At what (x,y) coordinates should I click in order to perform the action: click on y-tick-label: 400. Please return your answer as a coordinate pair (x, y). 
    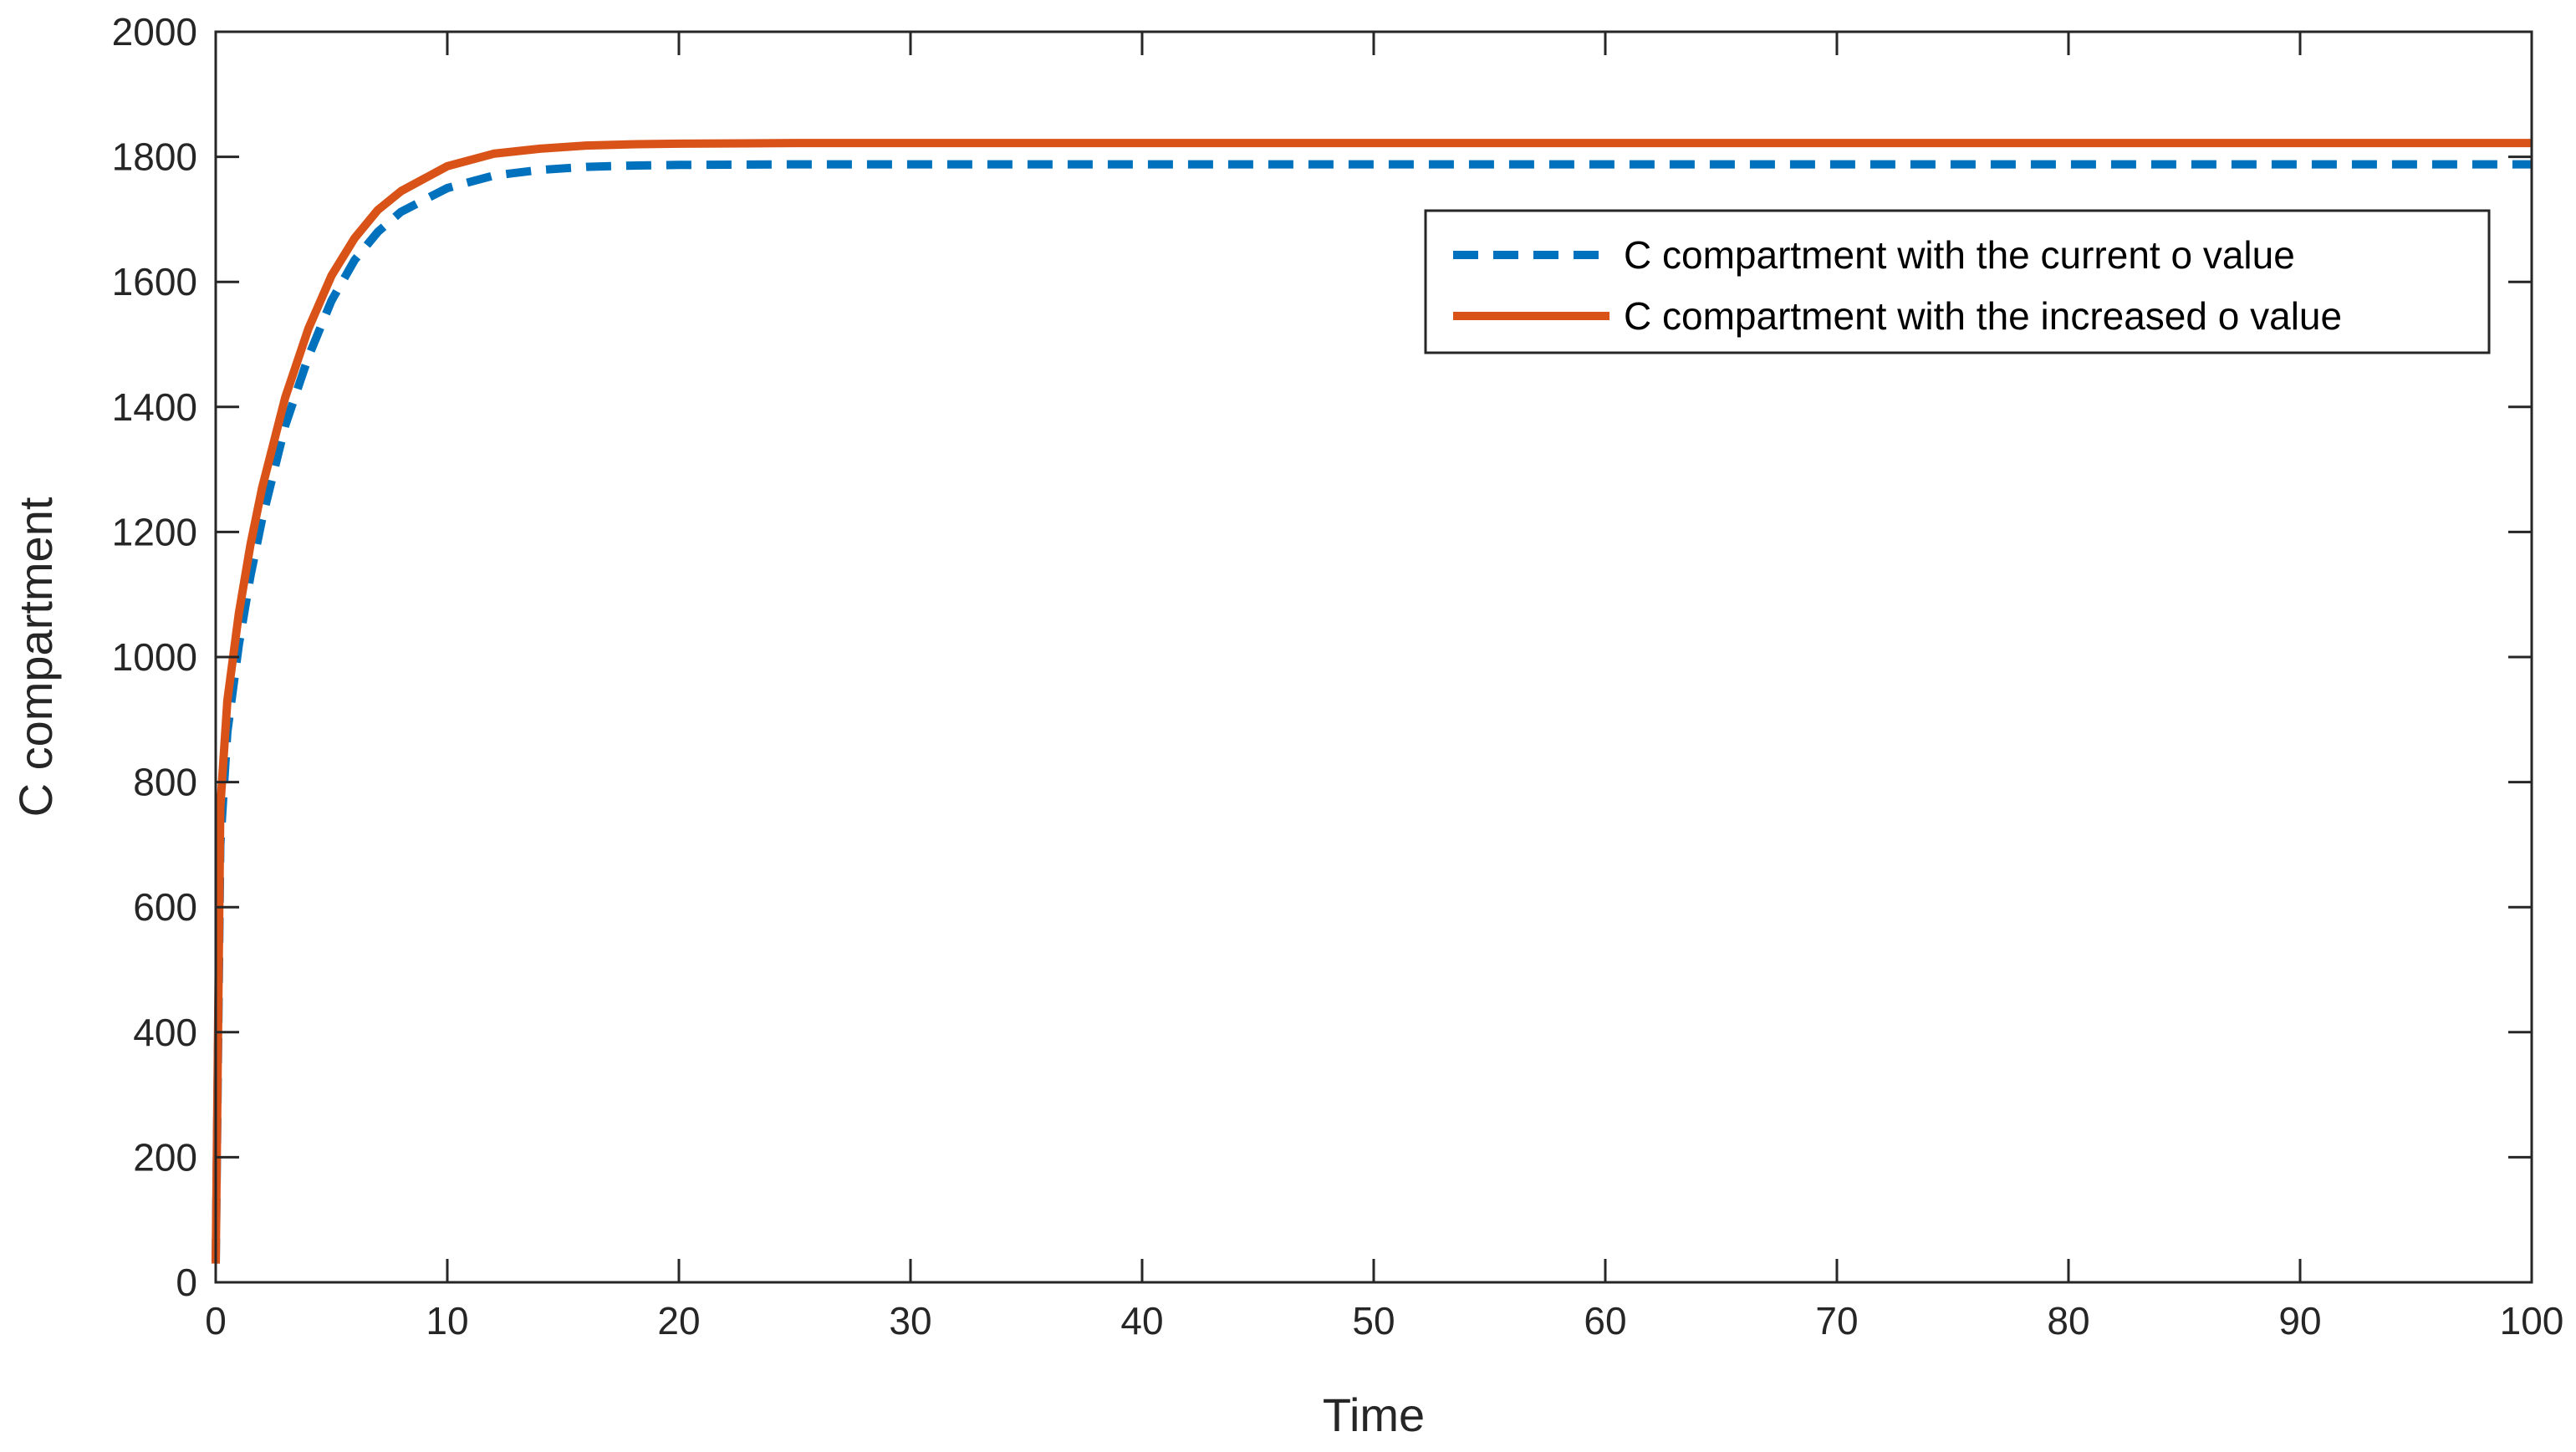
    Looking at the image, I should click on (165, 1032).